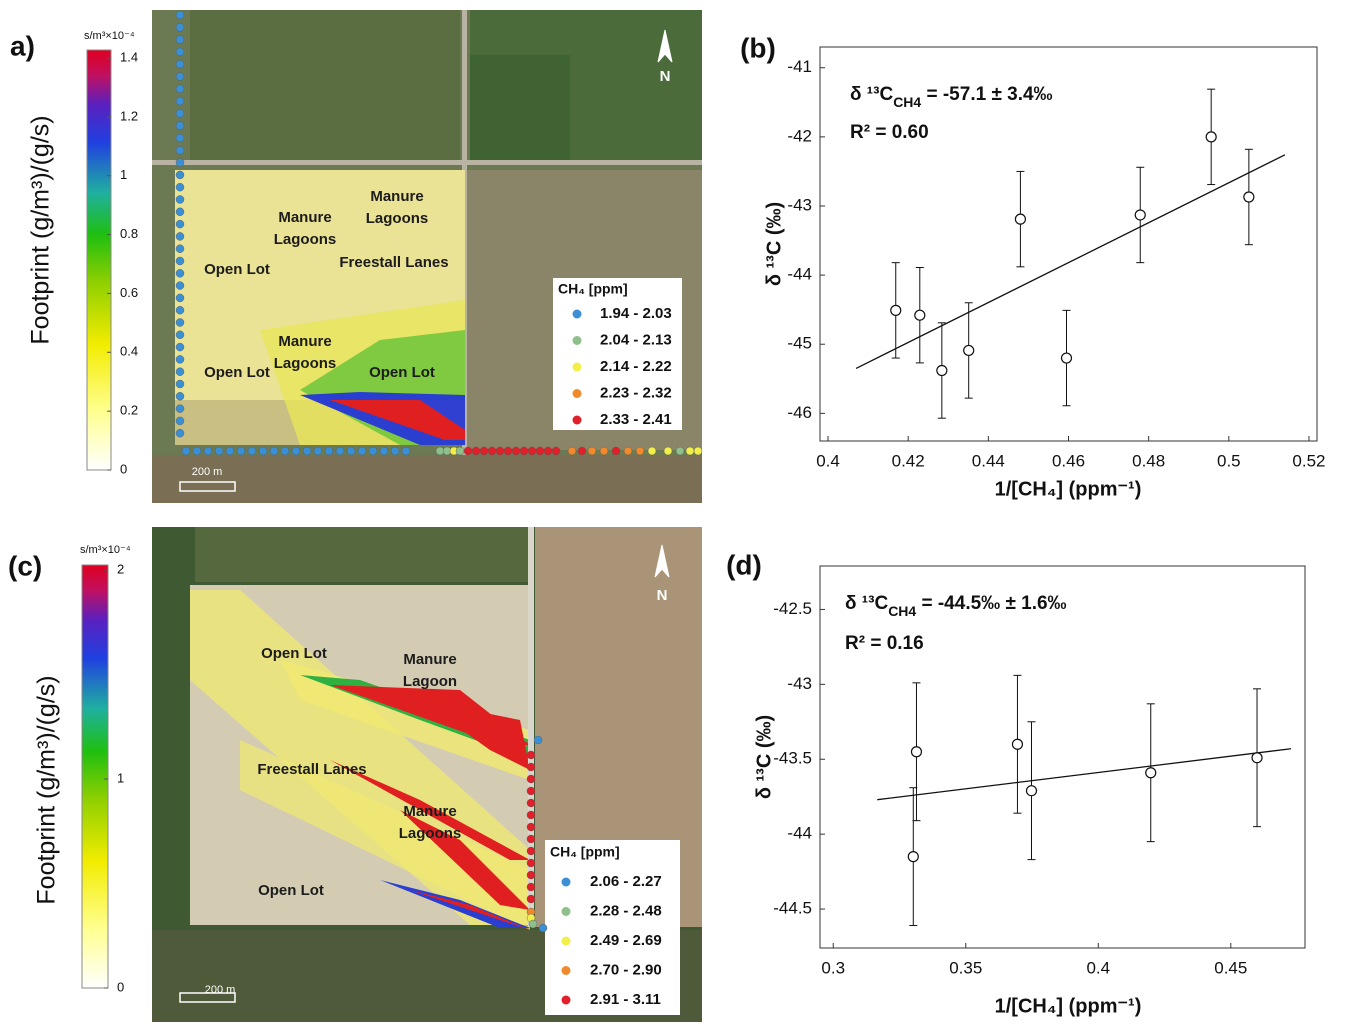  I want to click on x-tick-label: 0.3, so click(833, 967).